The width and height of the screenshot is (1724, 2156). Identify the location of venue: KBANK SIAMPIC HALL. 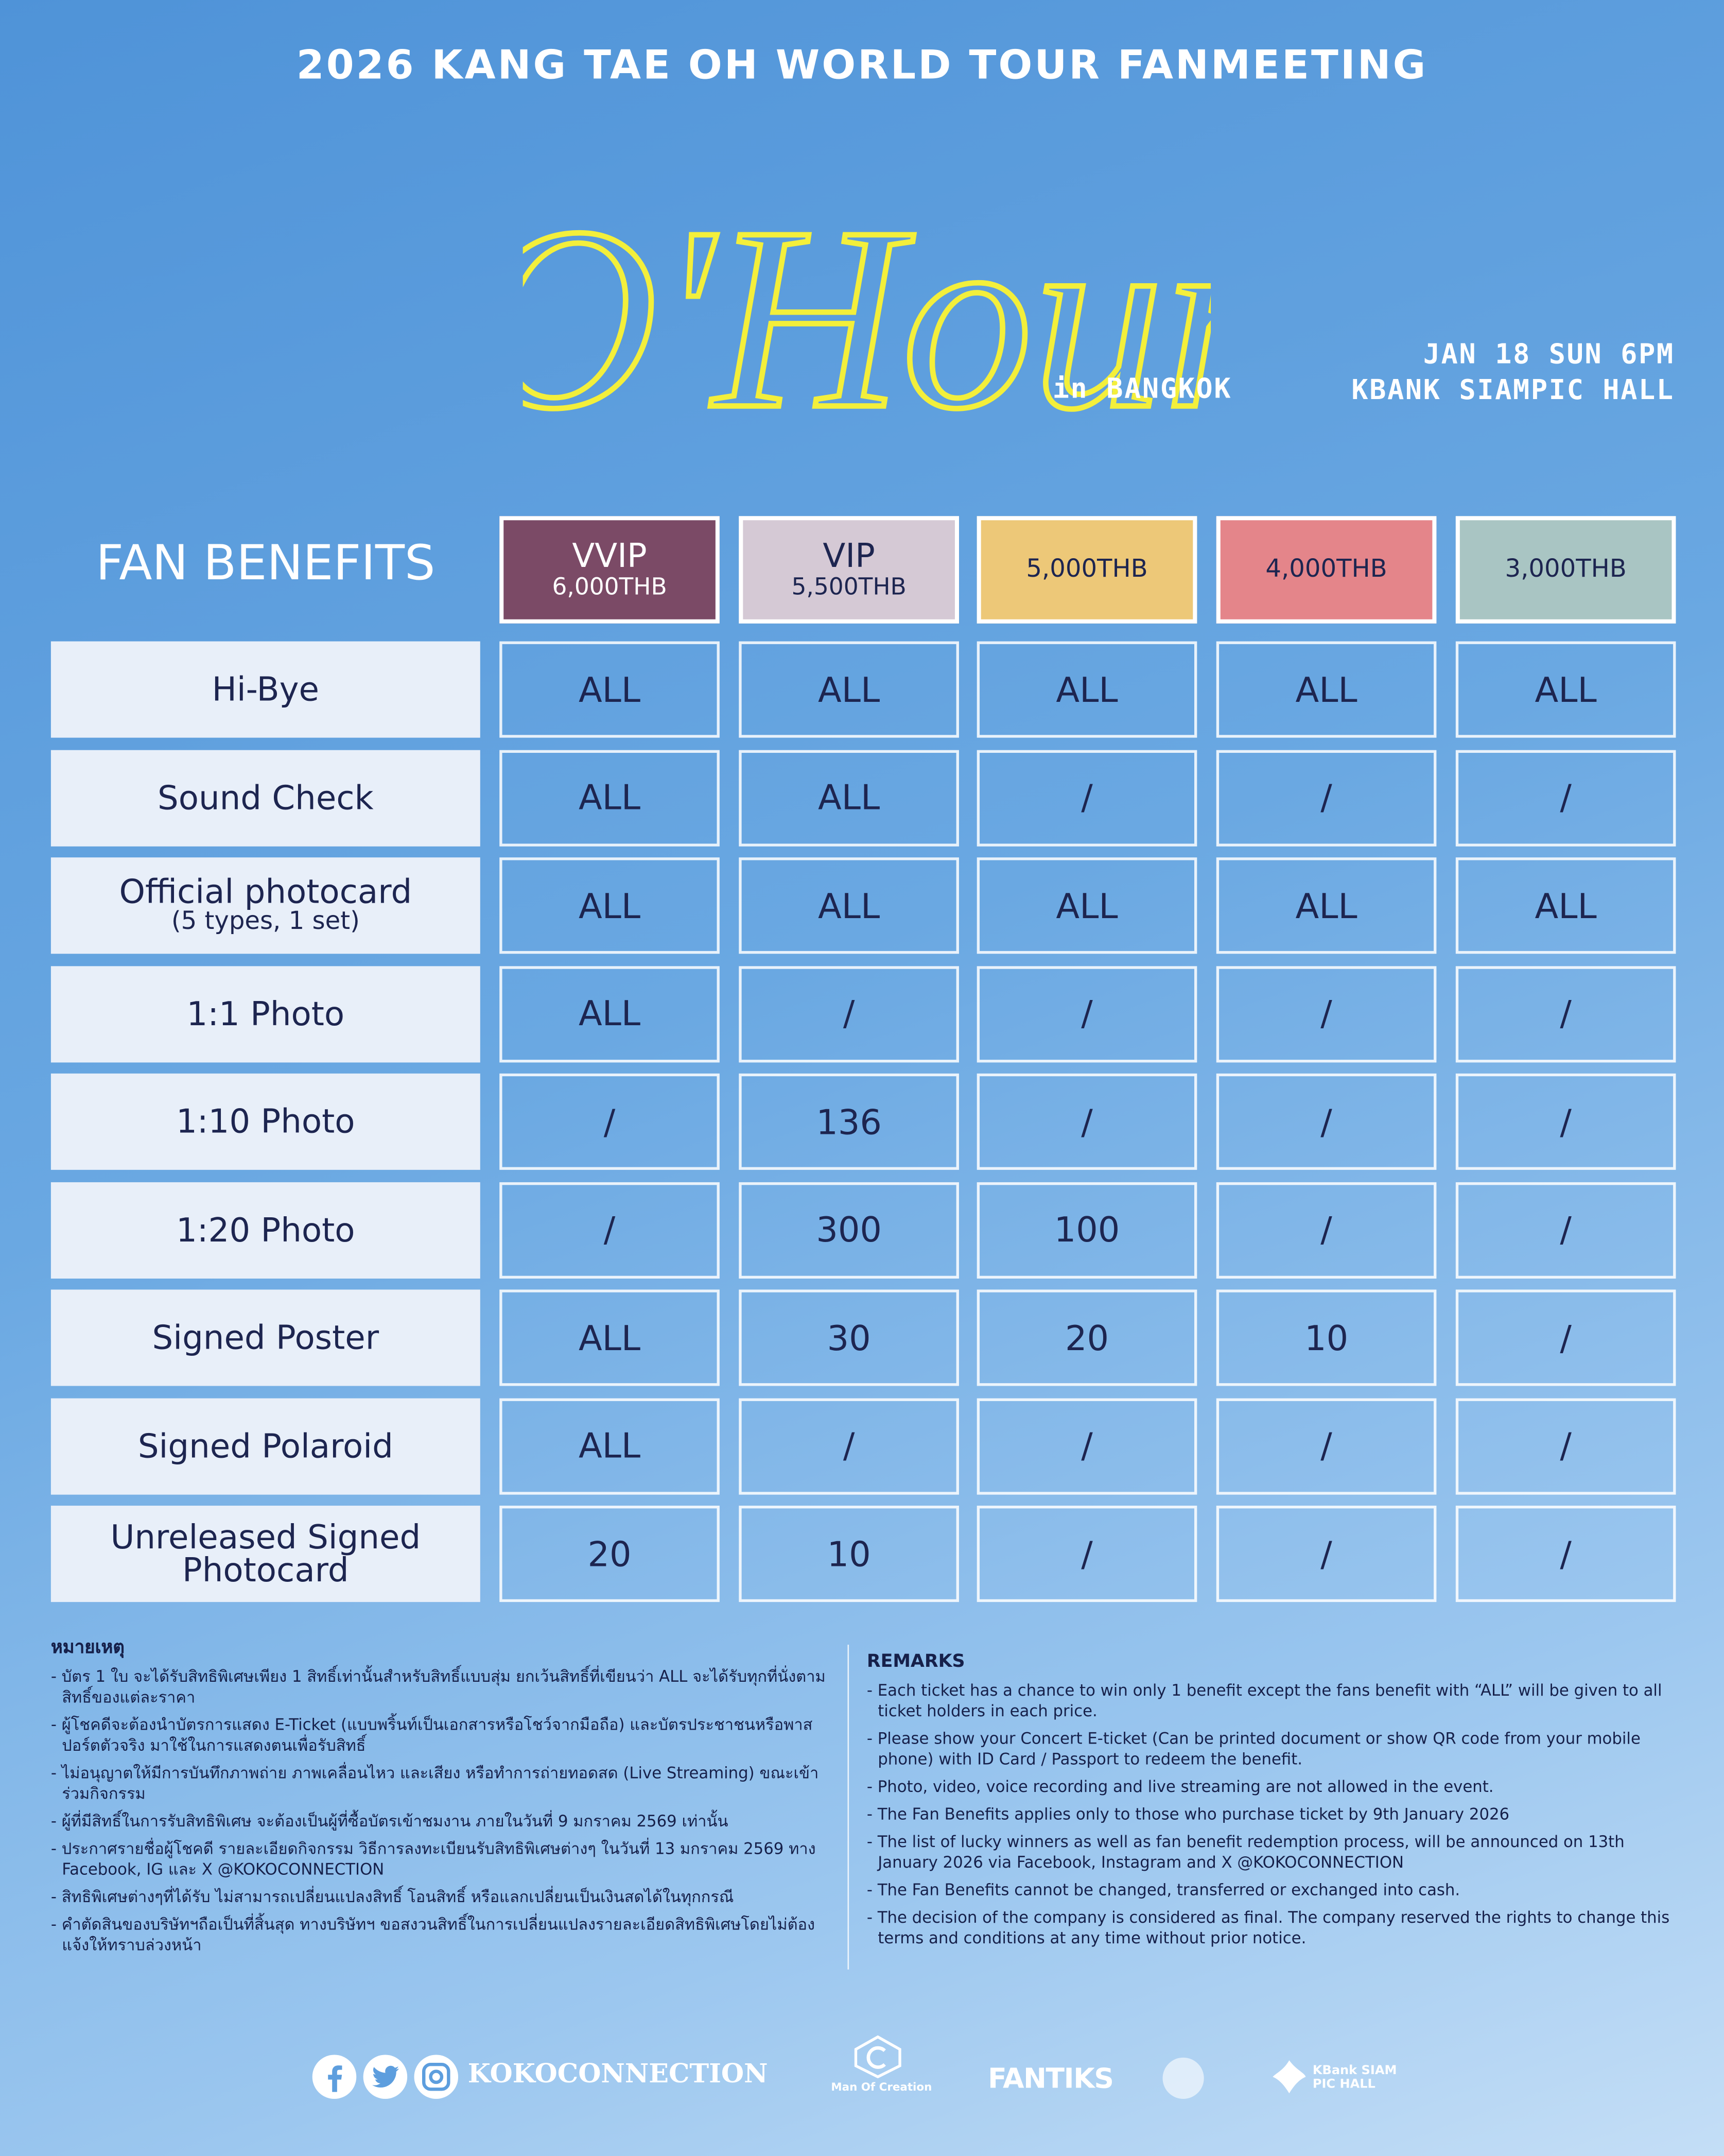
(1513, 389).